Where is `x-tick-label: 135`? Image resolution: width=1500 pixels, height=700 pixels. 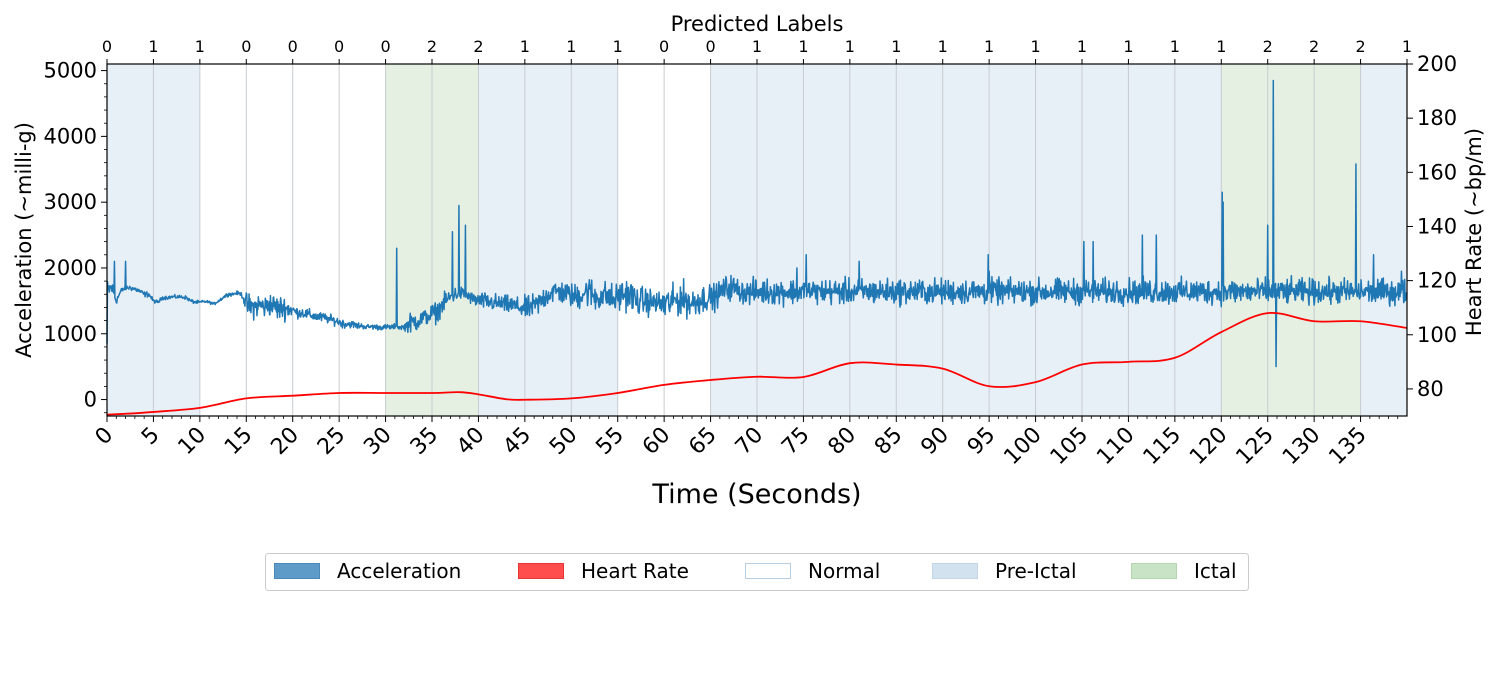
x-tick-label: 135 is located at coordinates (1347, 446).